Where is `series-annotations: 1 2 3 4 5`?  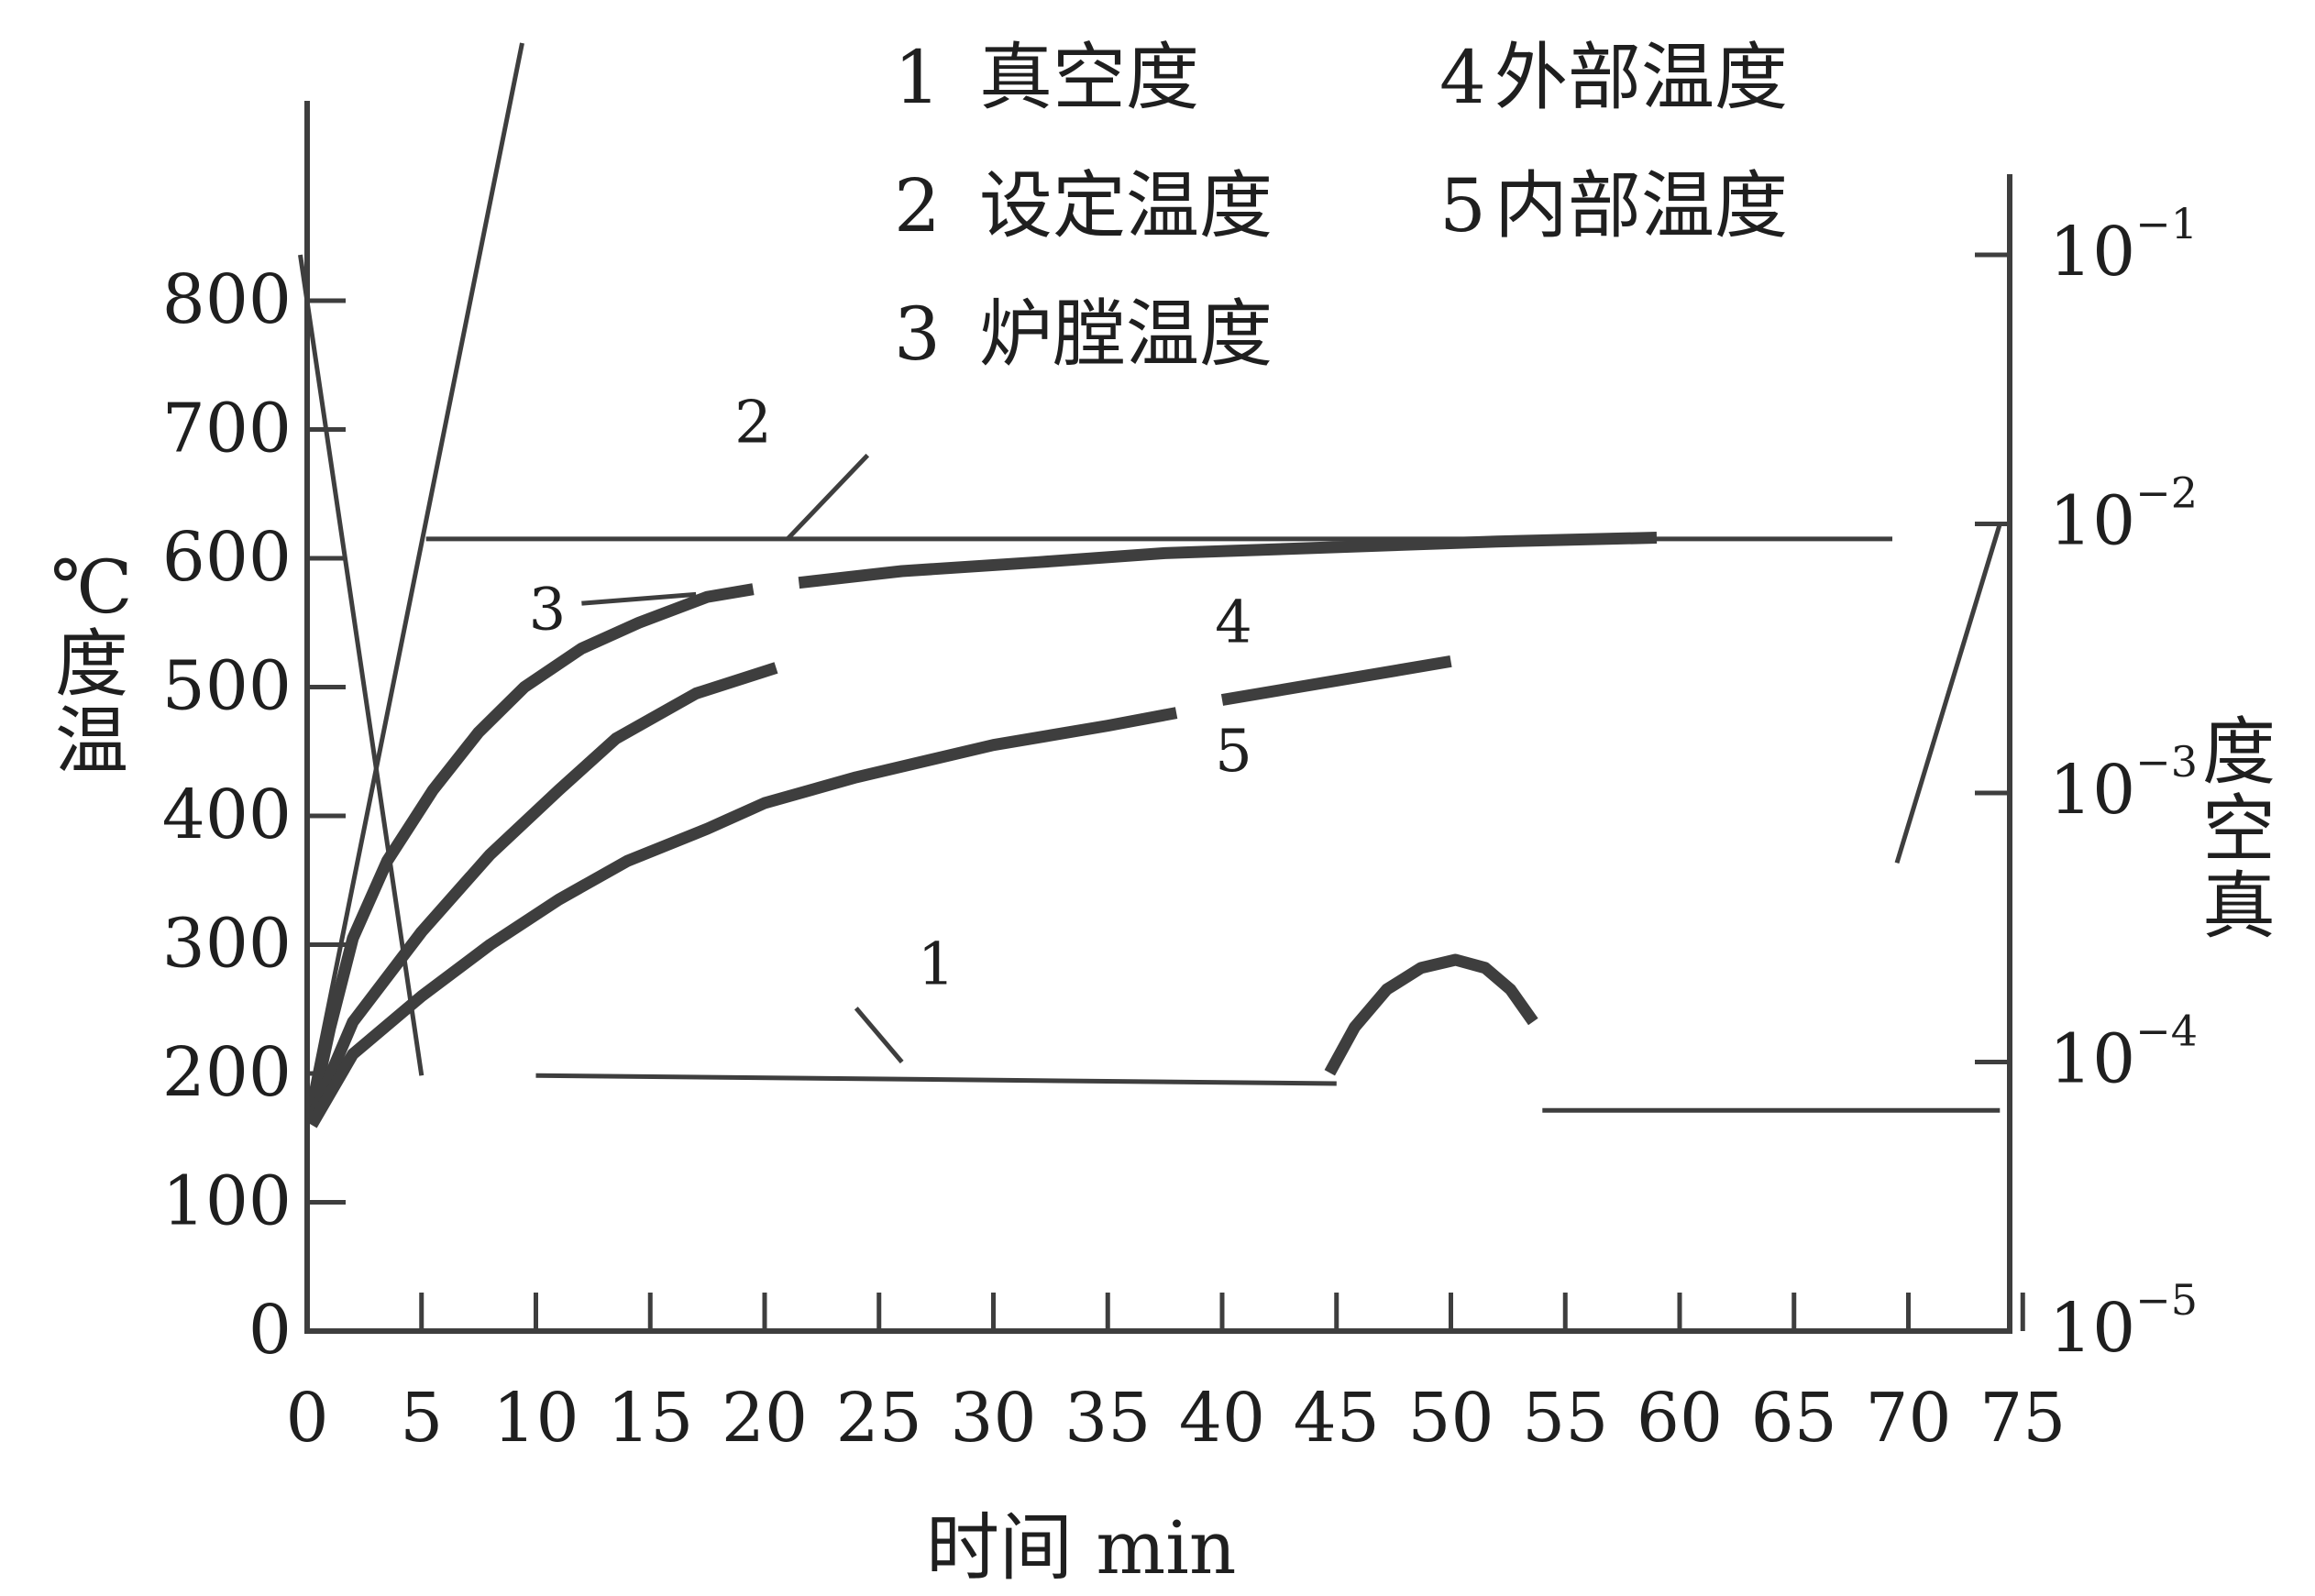
series-annotations: 1 2 3 4 5 is located at coordinates (891, 727).